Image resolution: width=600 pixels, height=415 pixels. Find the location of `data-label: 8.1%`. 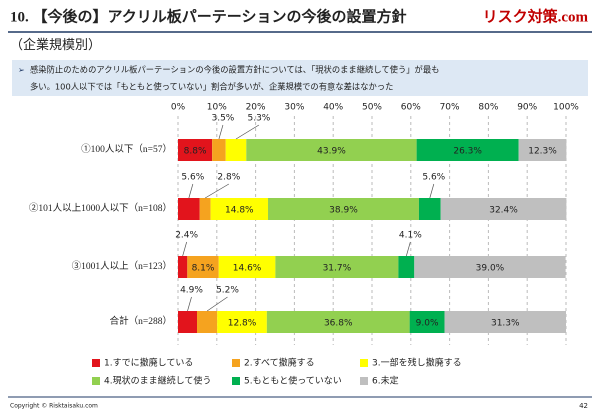

data-label: 8.1% is located at coordinates (203, 269).